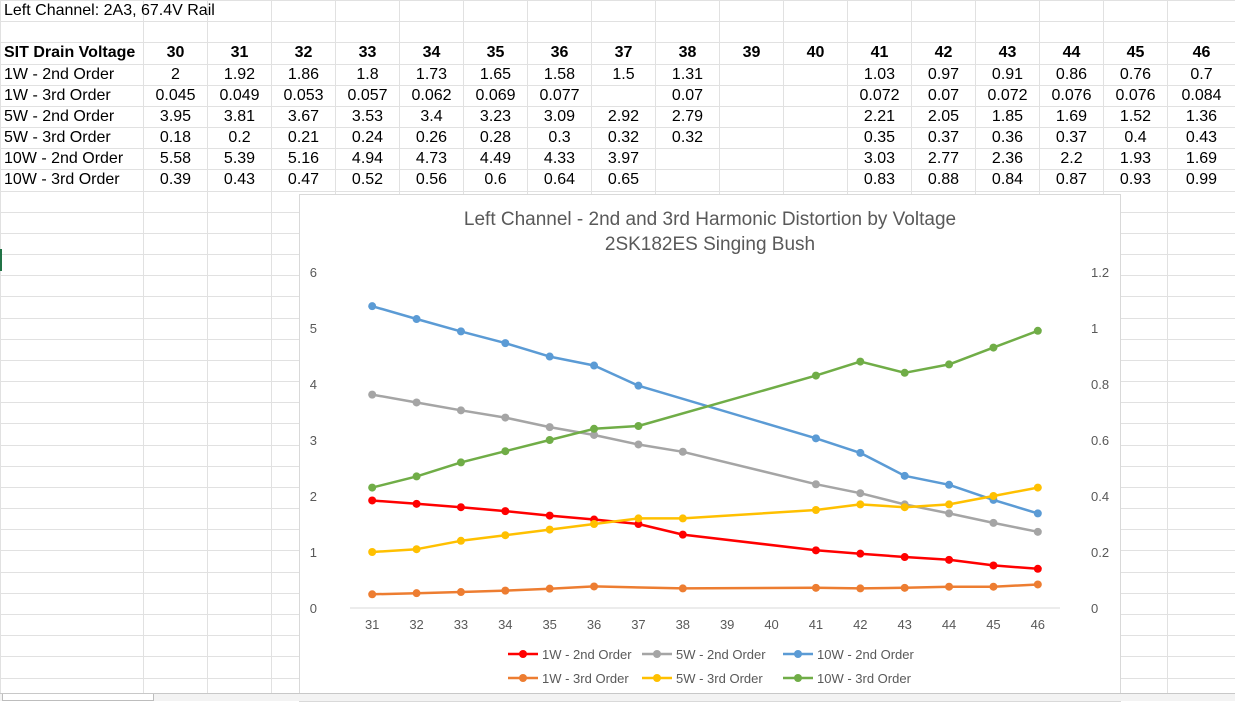 The image size is (1235, 702). I want to click on data-cell: 3.53, so click(368, 116).